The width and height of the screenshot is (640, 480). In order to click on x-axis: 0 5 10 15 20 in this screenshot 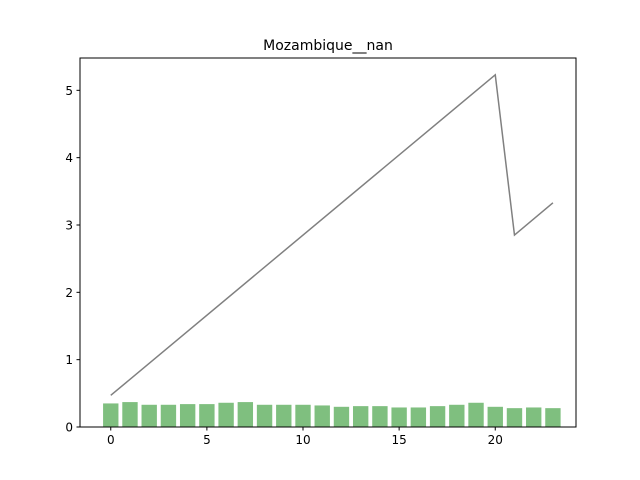, I will do `click(305, 437)`.